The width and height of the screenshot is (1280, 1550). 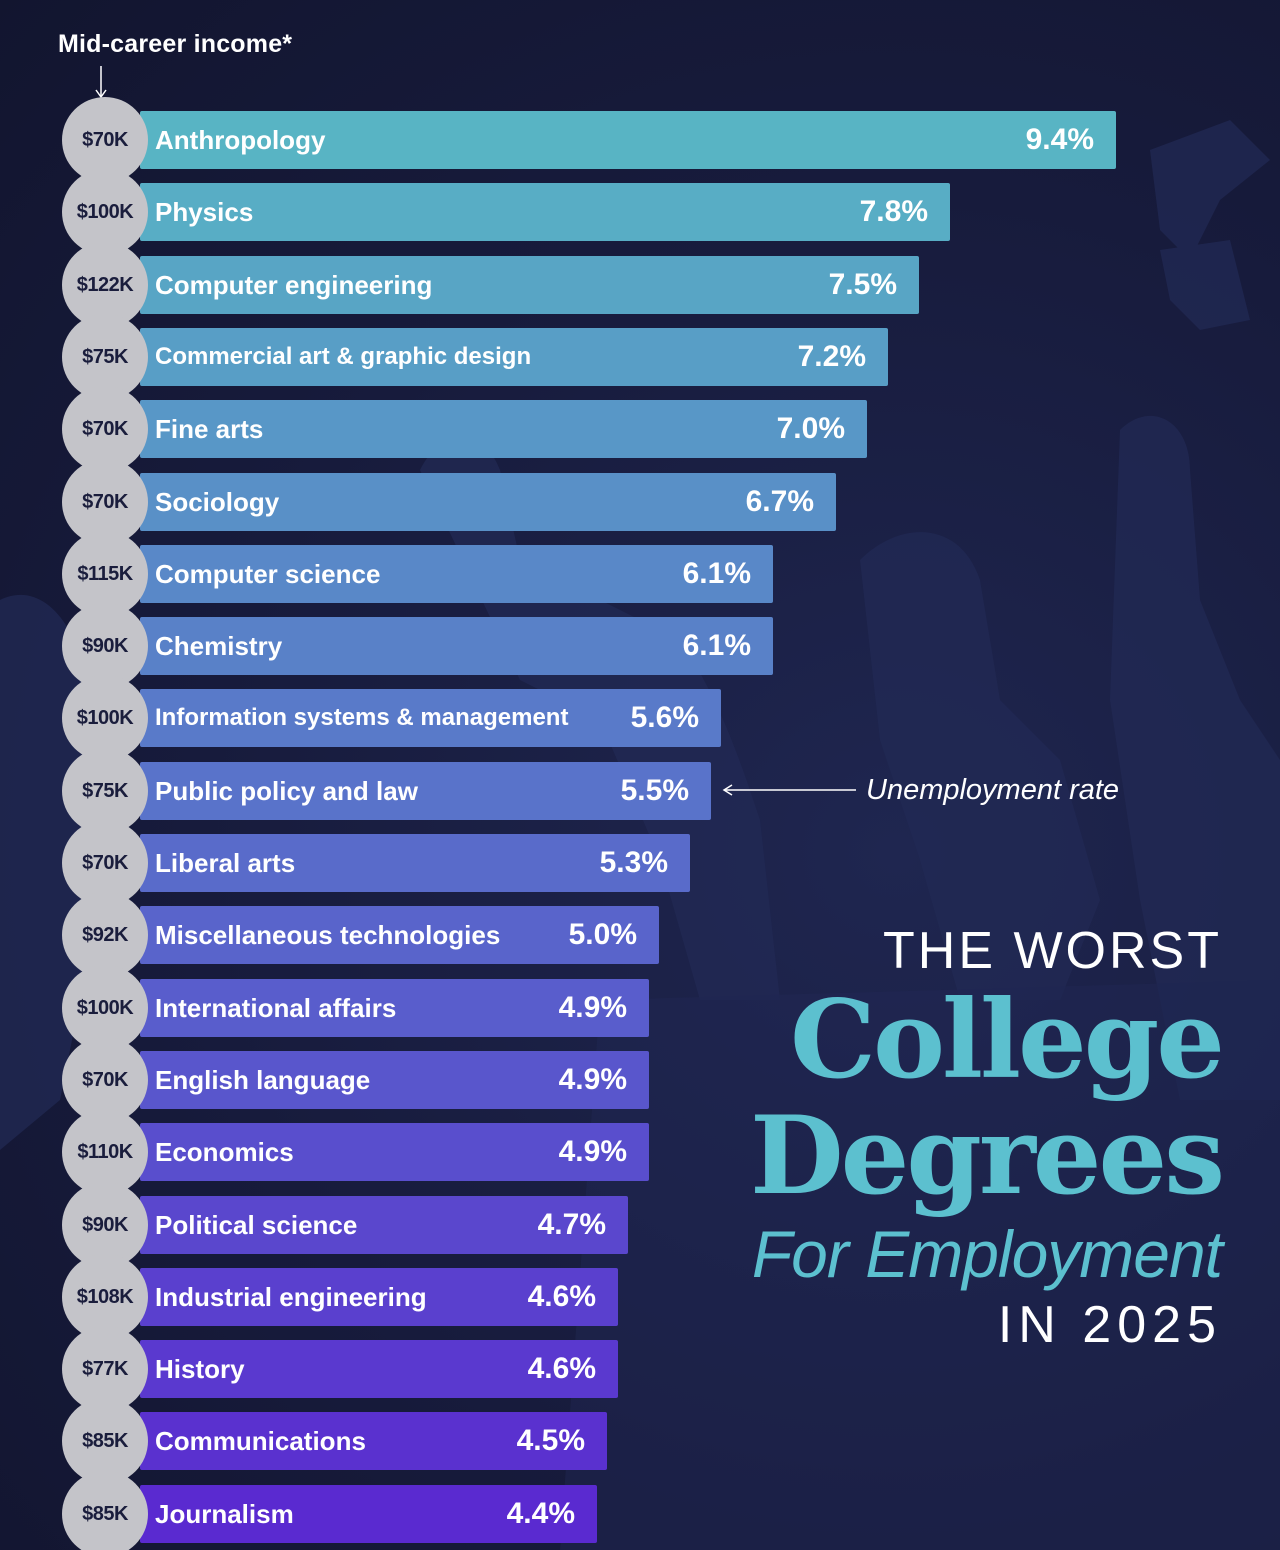 What do you see at coordinates (1007, 1040) in the screenshot?
I see `title-line-college: College` at bounding box center [1007, 1040].